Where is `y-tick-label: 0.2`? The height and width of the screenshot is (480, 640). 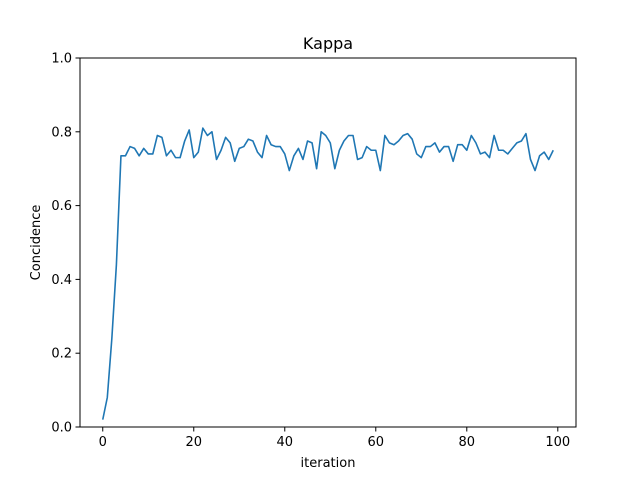 y-tick-label: 0.2 is located at coordinates (61, 354).